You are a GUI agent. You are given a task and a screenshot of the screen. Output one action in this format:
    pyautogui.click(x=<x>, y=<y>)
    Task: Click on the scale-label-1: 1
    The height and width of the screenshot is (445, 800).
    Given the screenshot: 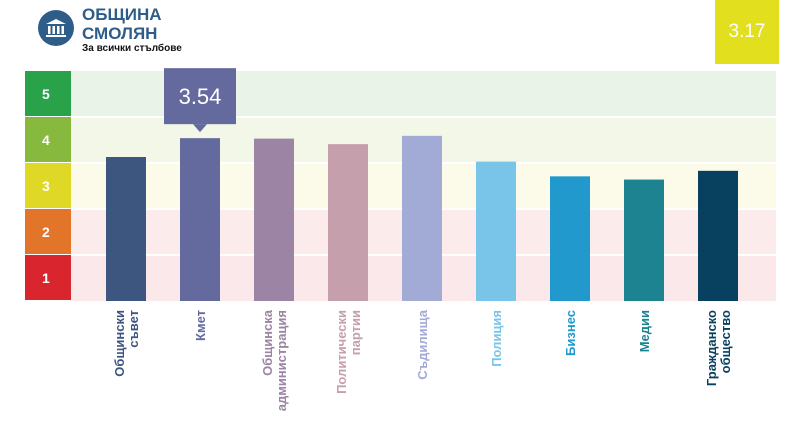 What is the action you would take?
    pyautogui.click(x=46, y=278)
    